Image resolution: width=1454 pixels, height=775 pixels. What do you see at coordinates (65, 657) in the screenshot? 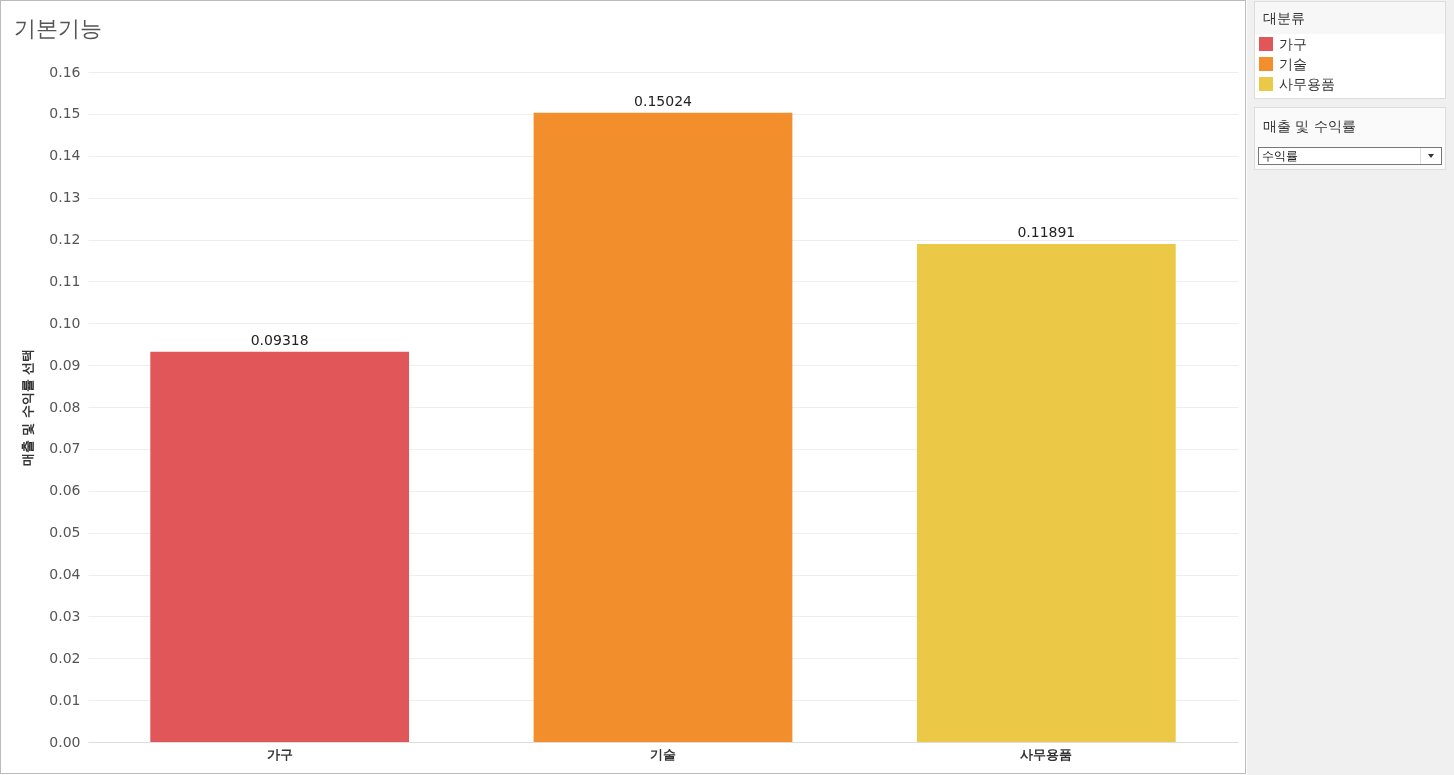
I see `y-tick-label: 0.02` at bounding box center [65, 657].